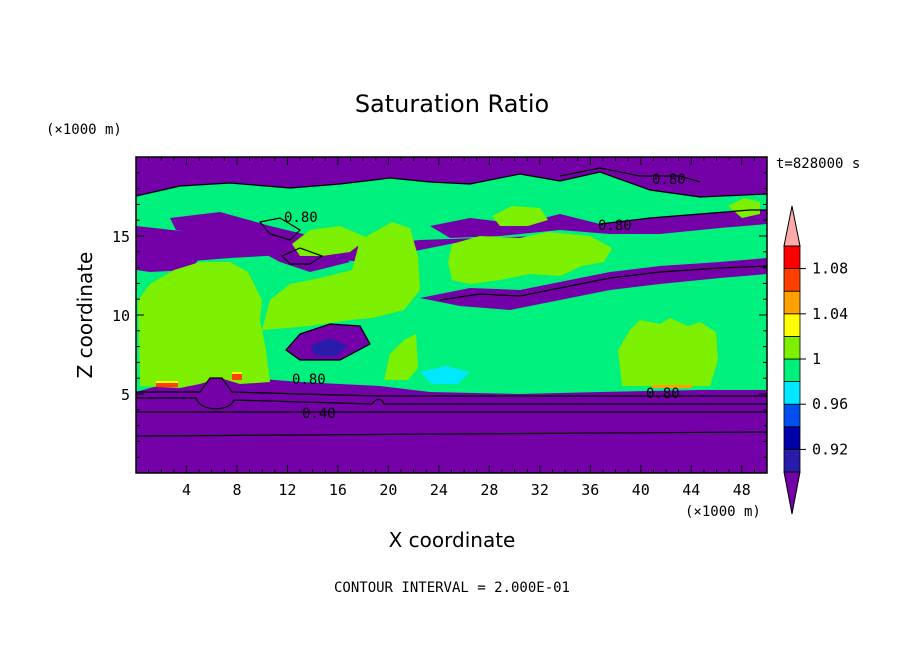 This screenshot has height=654, width=904. I want to click on contour-line-streak, so click(603, 283).